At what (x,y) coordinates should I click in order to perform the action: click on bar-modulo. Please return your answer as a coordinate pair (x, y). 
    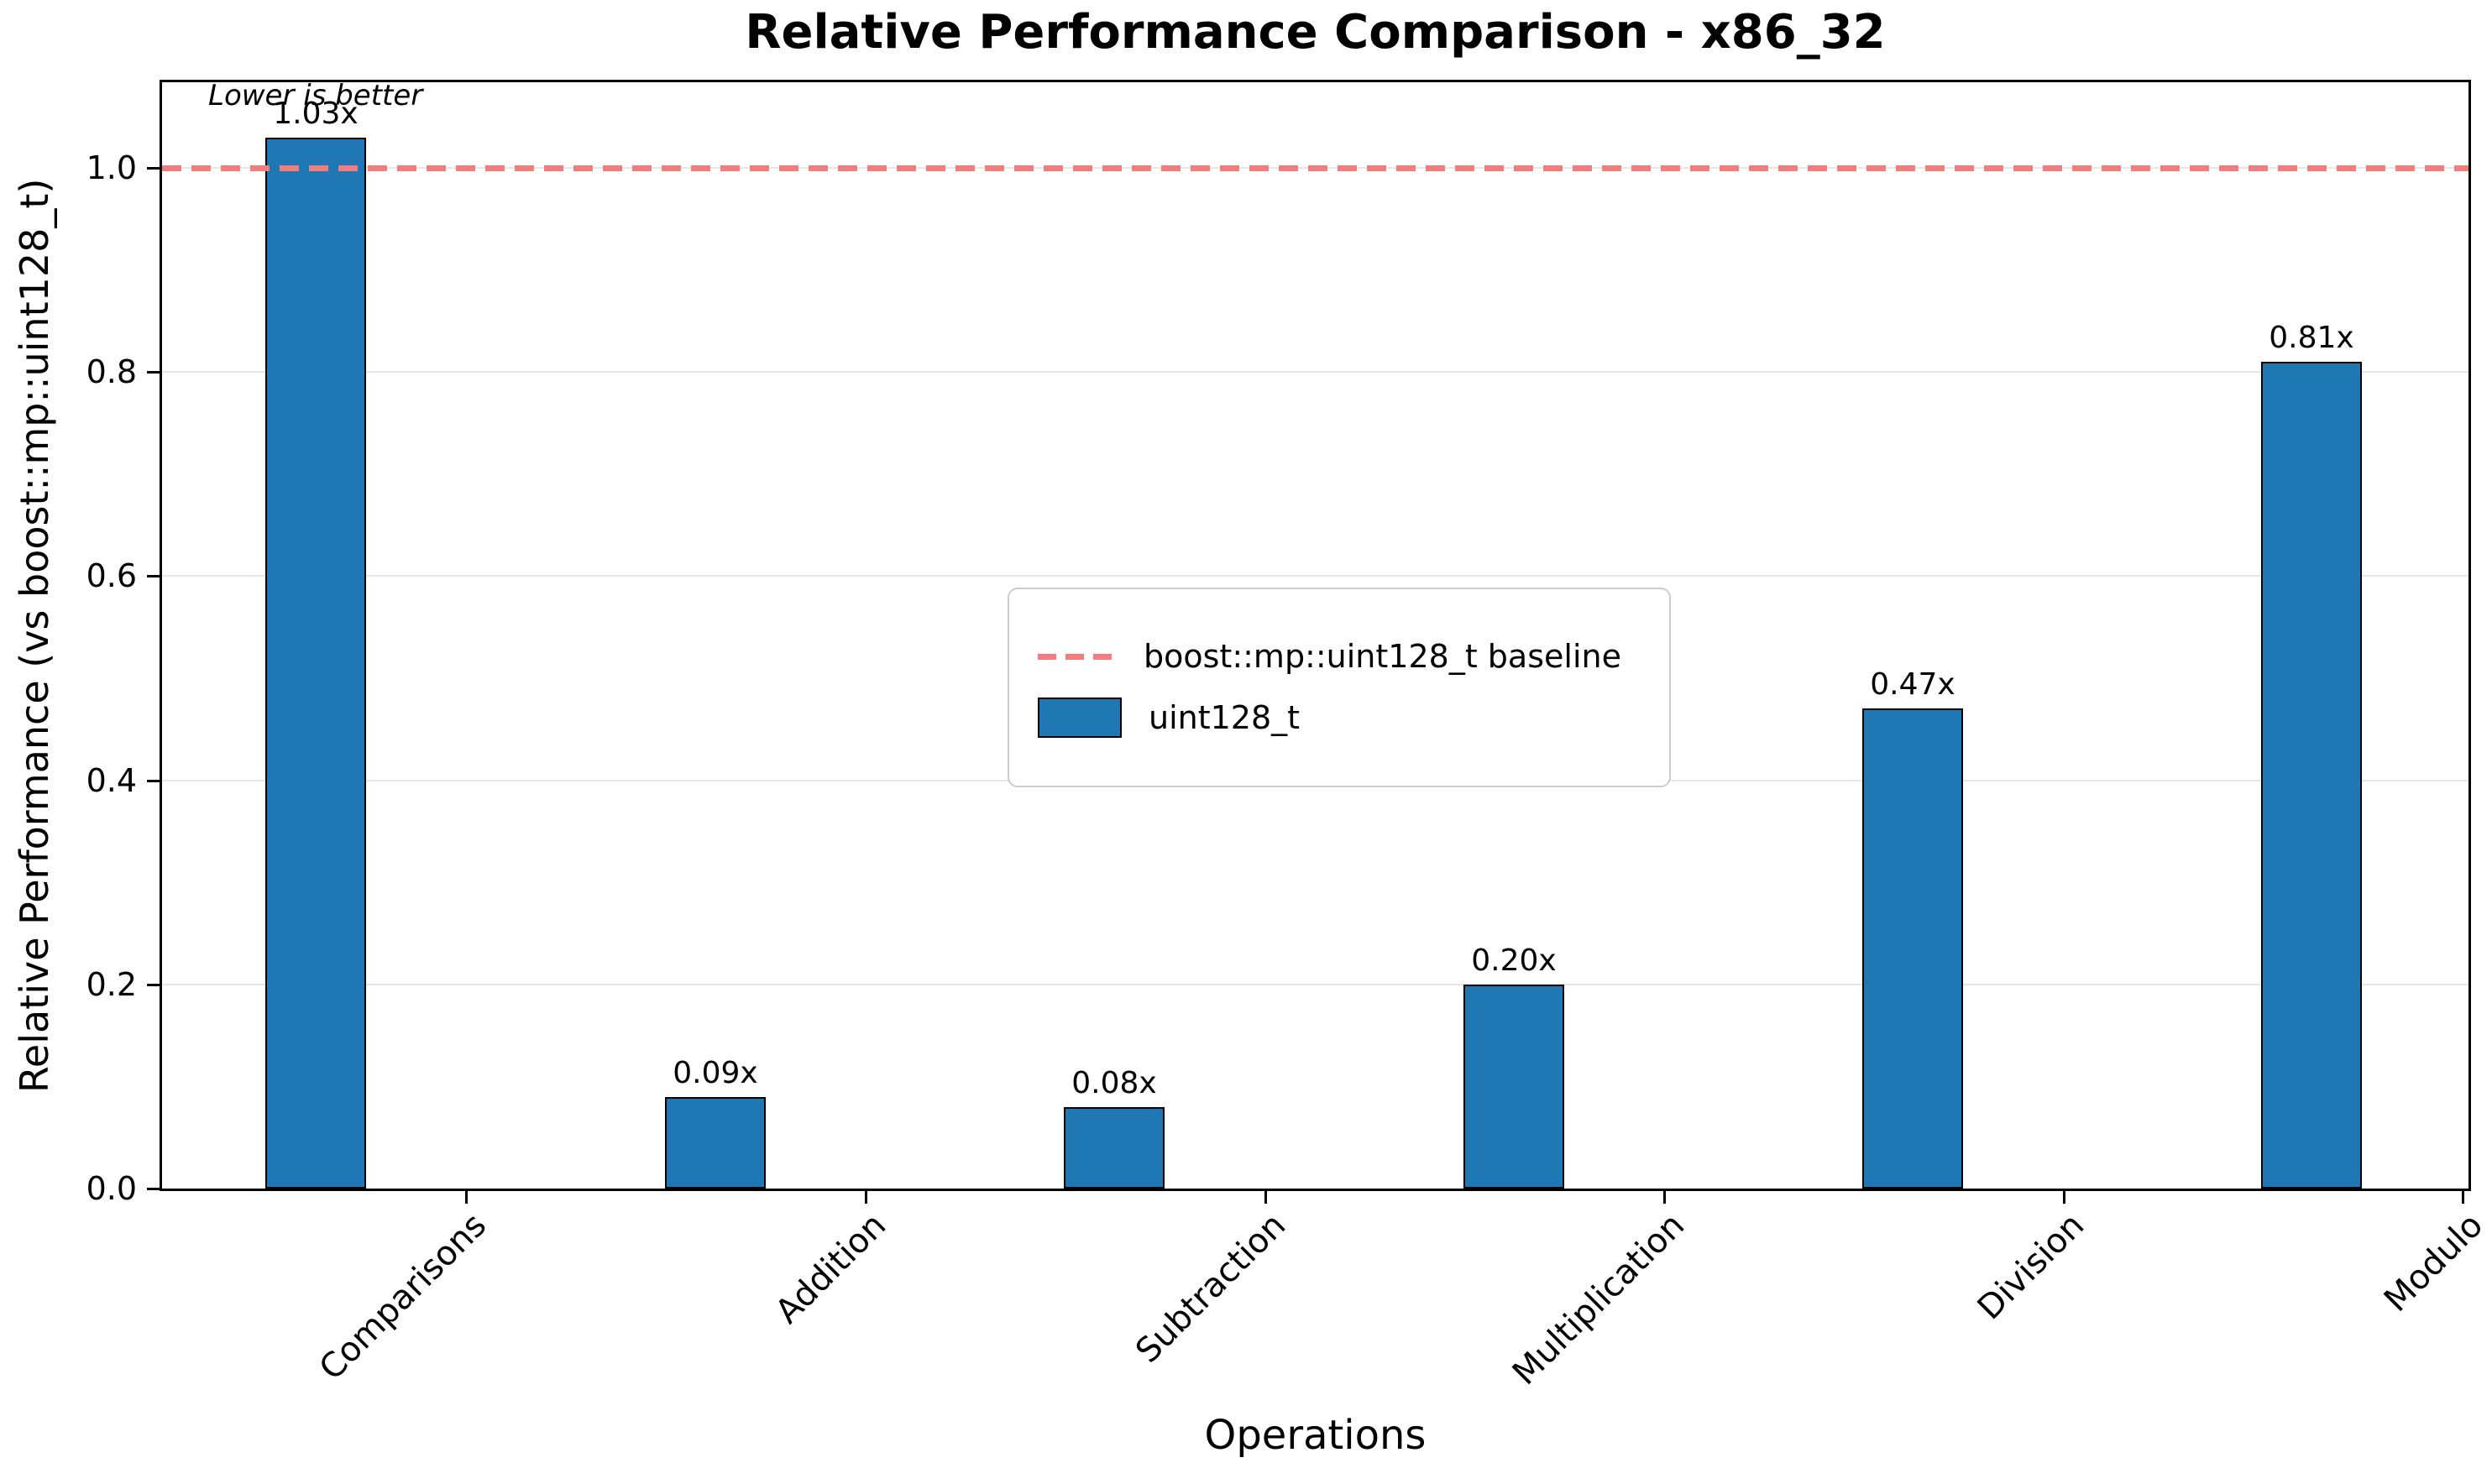
    Looking at the image, I should click on (2311, 775).